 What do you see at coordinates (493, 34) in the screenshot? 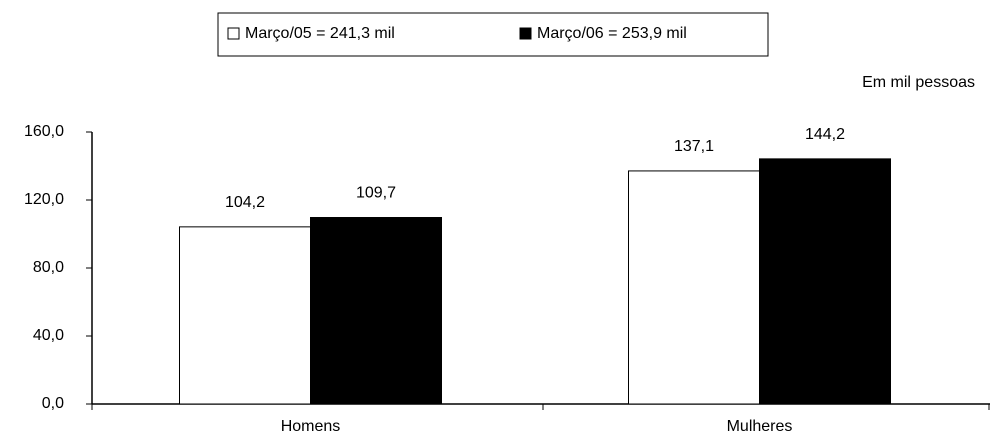
I see `legend-box` at bounding box center [493, 34].